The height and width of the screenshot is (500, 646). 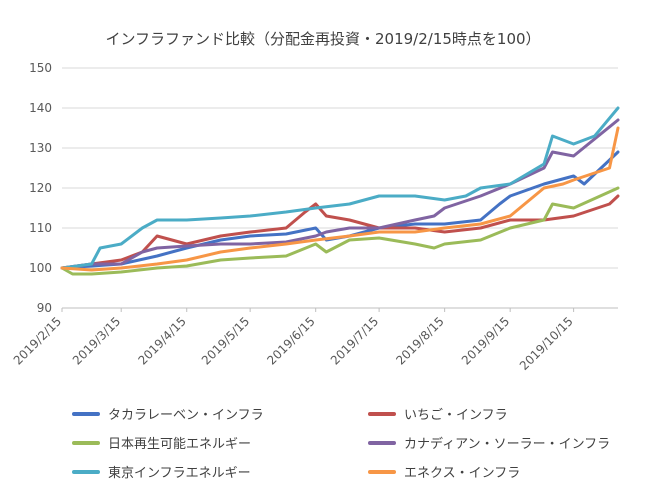 I want to click on legend-label: いちご・インフラ, so click(x=456, y=415).